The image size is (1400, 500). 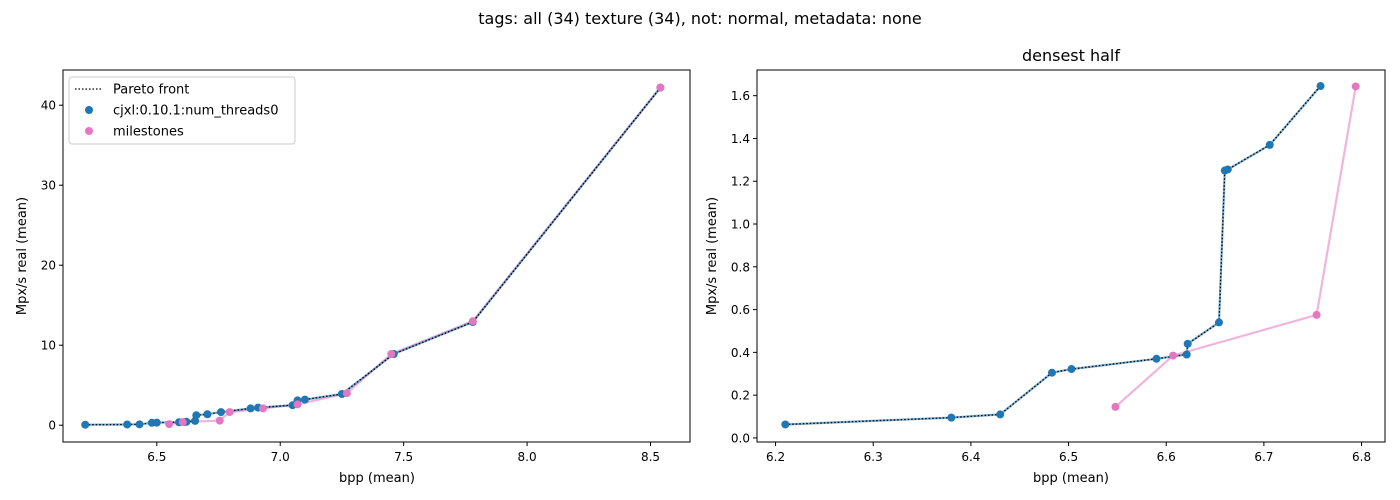 What do you see at coordinates (52, 426) in the screenshot?
I see `y-tick-label: 0` at bounding box center [52, 426].